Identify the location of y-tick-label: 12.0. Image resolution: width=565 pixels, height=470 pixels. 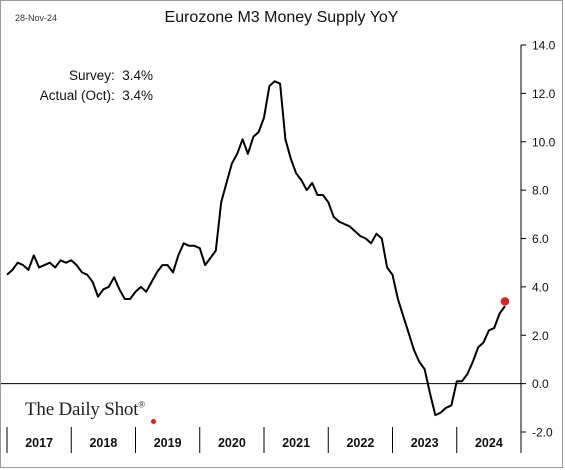
(544, 94).